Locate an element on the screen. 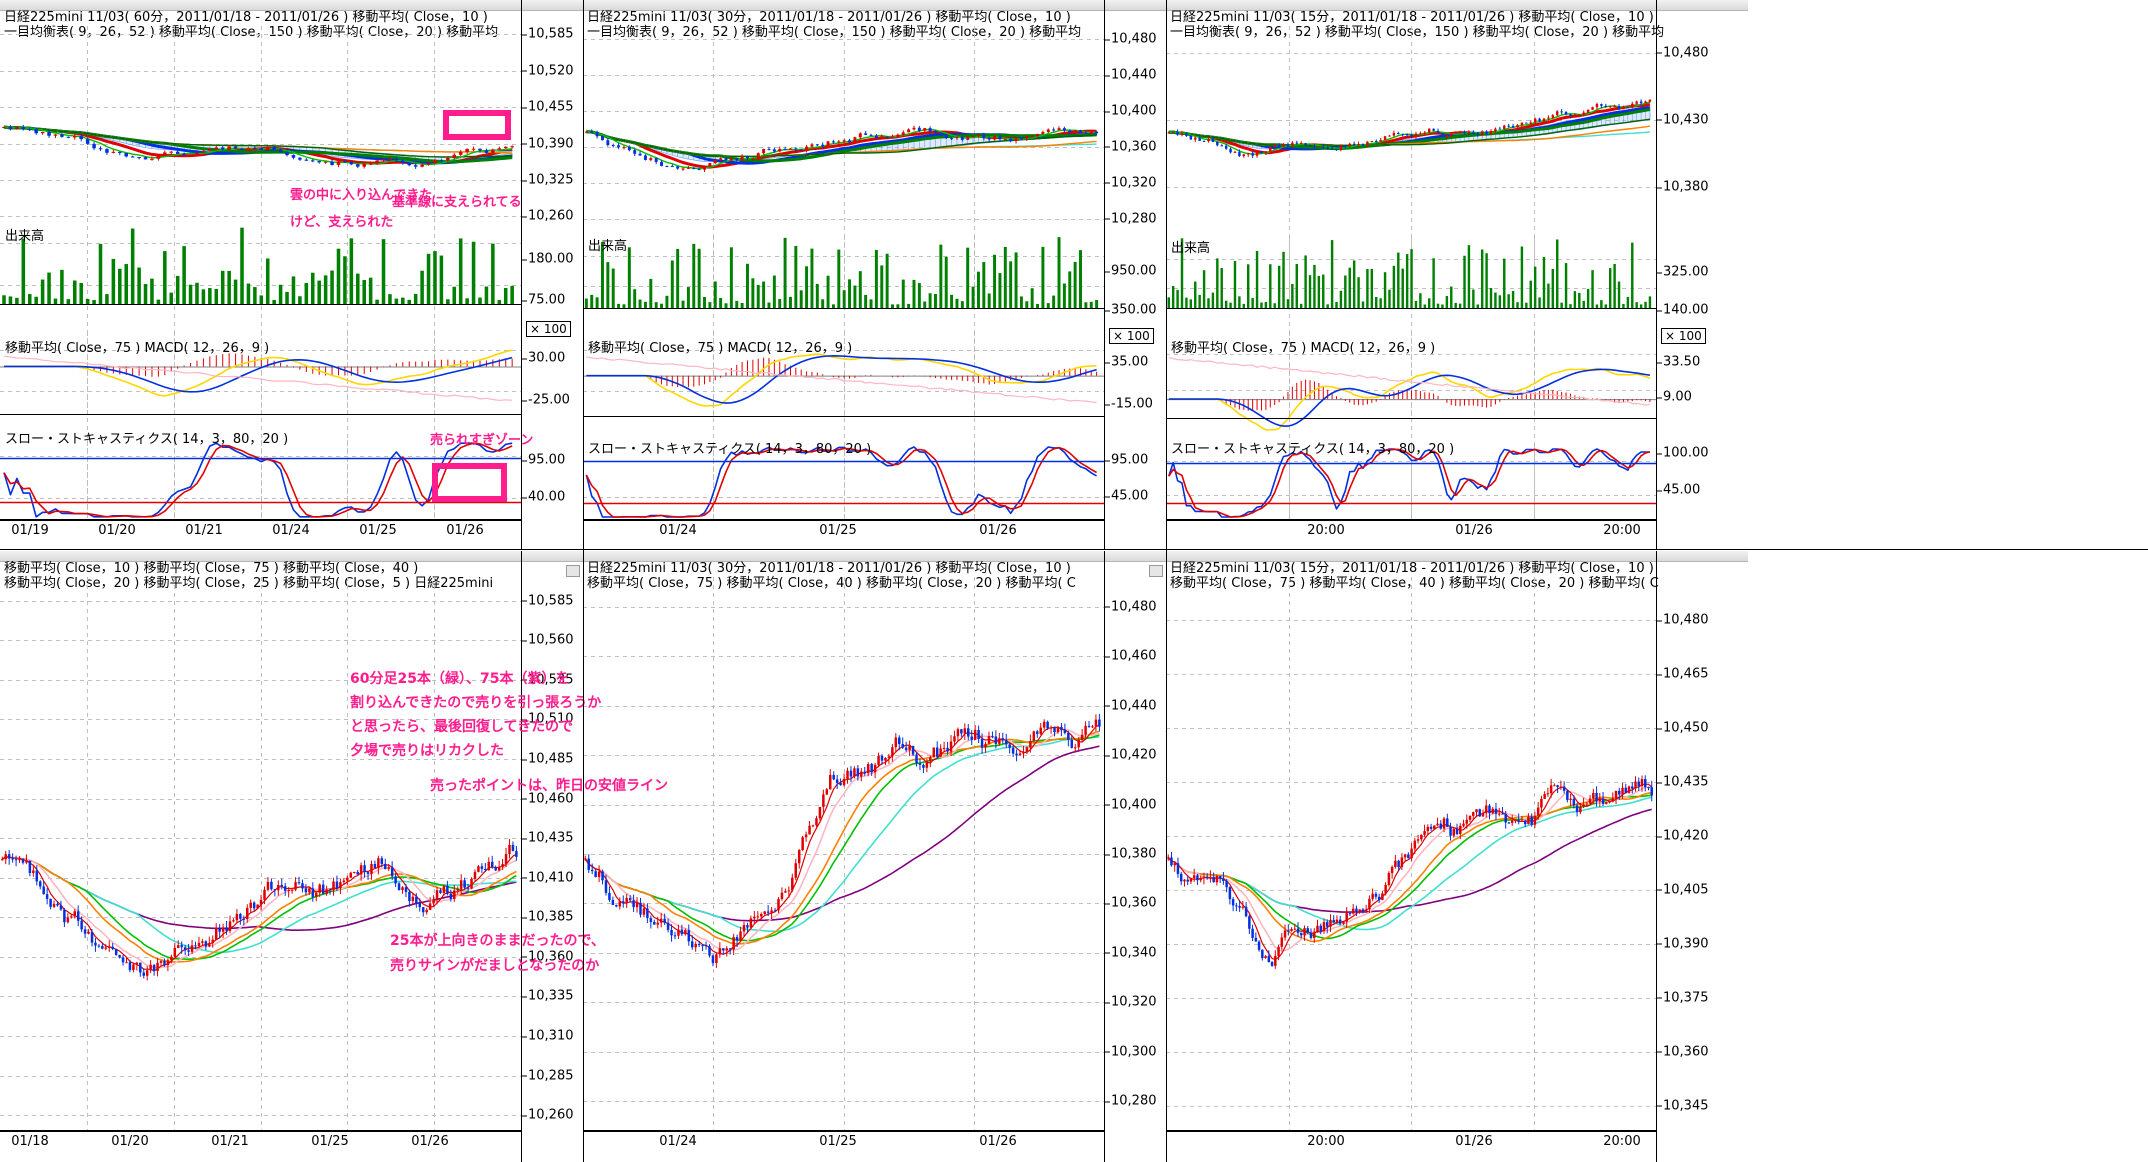 The image size is (2148, 1162). axis-tick: 10,320 is located at coordinates (1131, 1002).